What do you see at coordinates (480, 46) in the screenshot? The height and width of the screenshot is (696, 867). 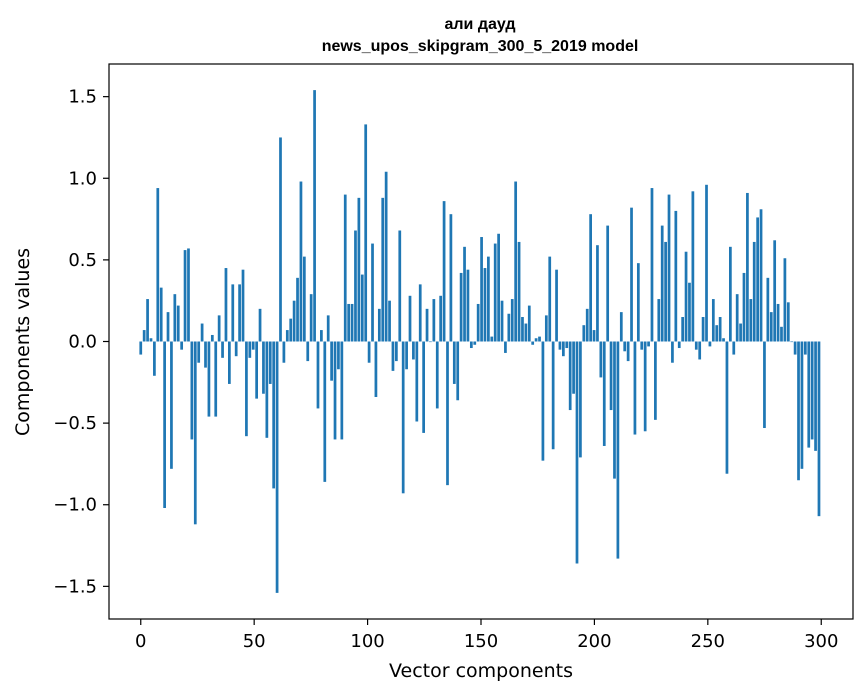 I see `chart-title-line2: news_upos_skipgram_300_5_2019 model` at bounding box center [480, 46].